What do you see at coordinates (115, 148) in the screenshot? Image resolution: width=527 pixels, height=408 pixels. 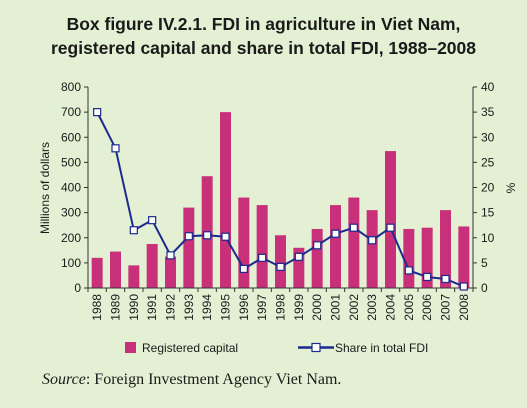 I see `point-1989` at bounding box center [115, 148].